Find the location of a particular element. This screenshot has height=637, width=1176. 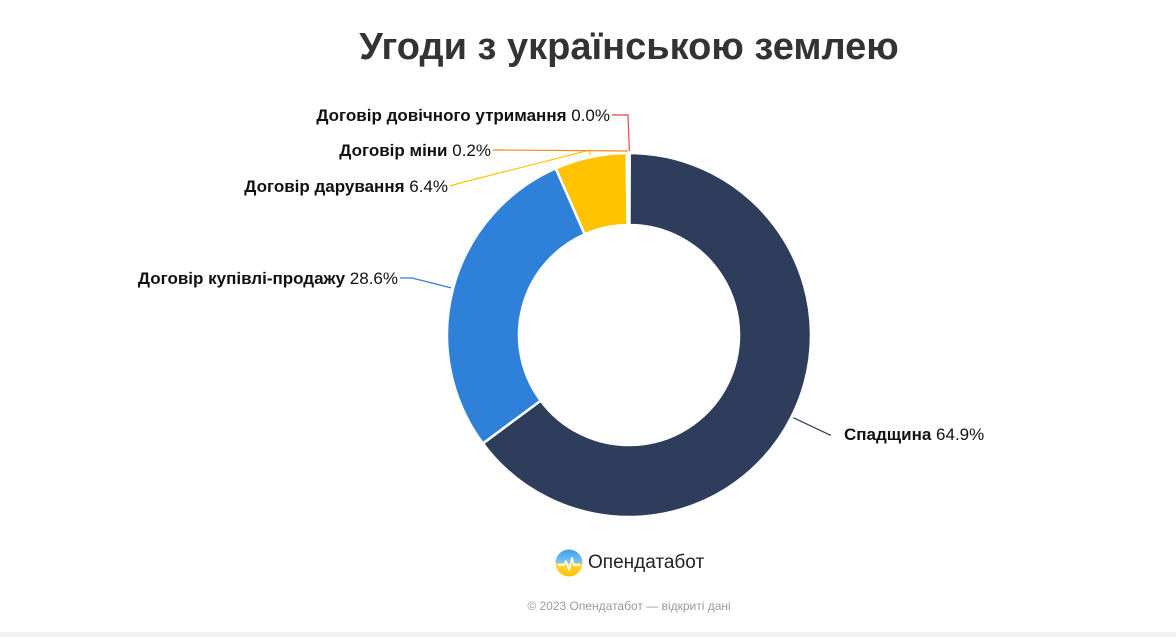

slice-label-name: Договір дарування is located at coordinates (324, 186).